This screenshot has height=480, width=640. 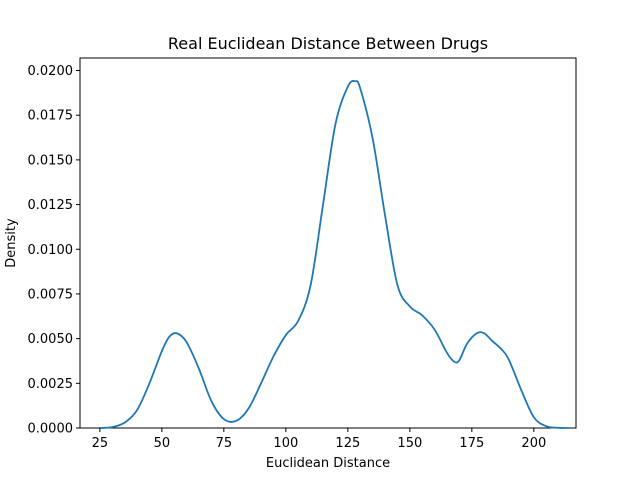 I want to click on x-tick-label: 100, so click(x=285, y=443).